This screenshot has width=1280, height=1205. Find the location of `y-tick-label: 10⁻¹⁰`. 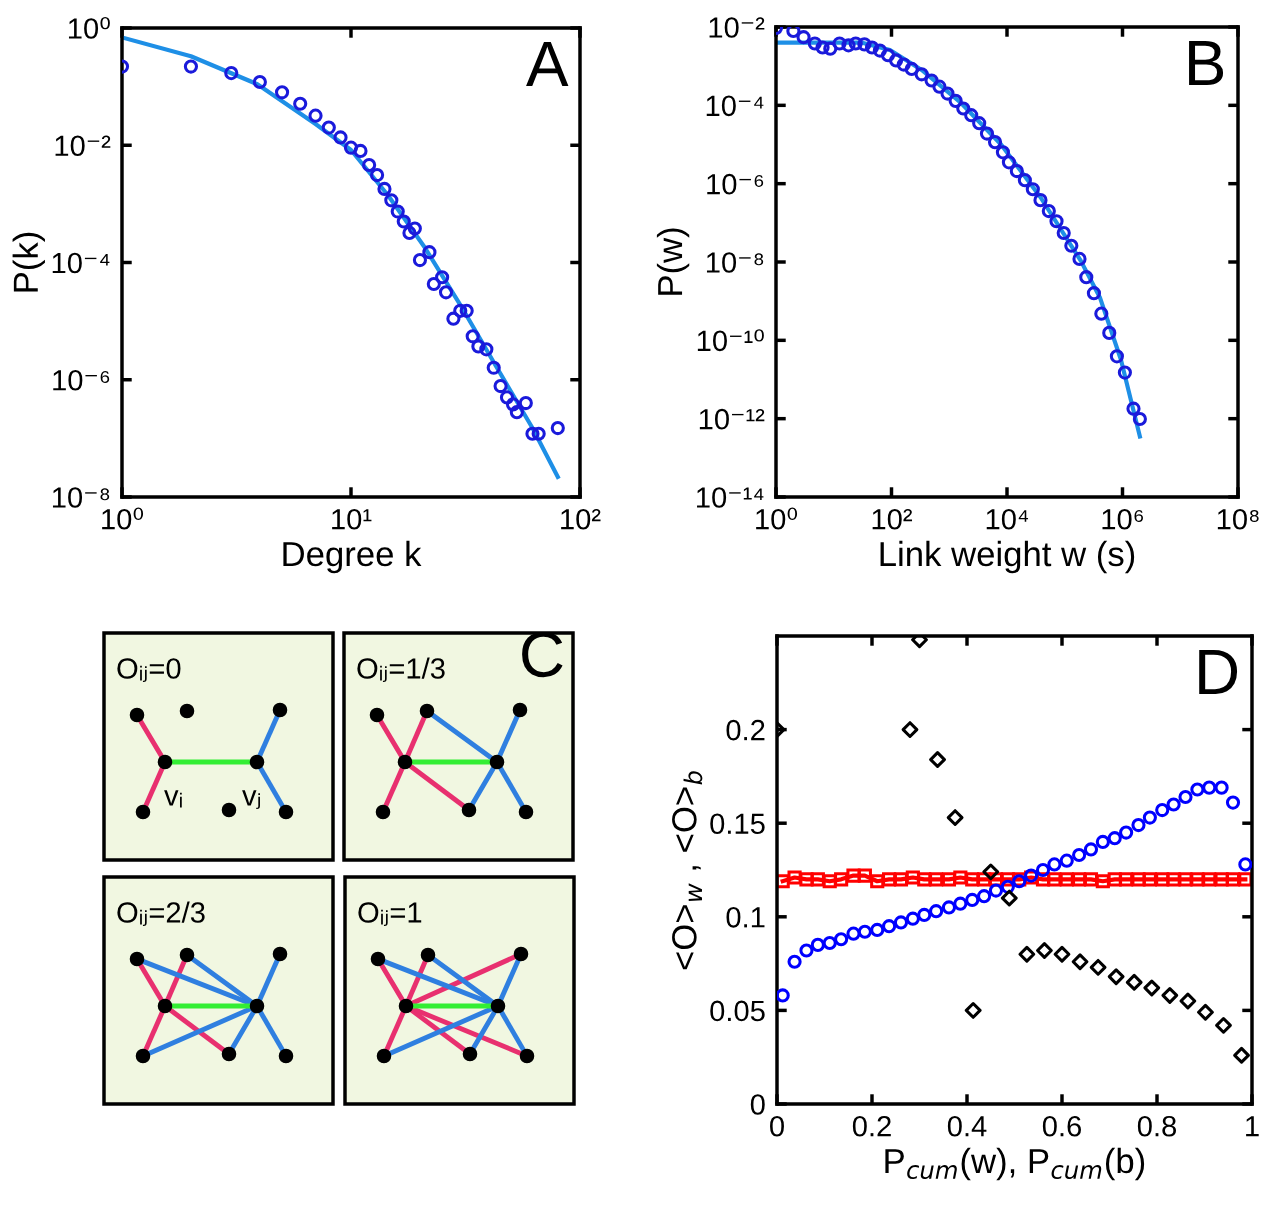

y-tick-label: 10⁻¹⁰ is located at coordinates (730, 340).